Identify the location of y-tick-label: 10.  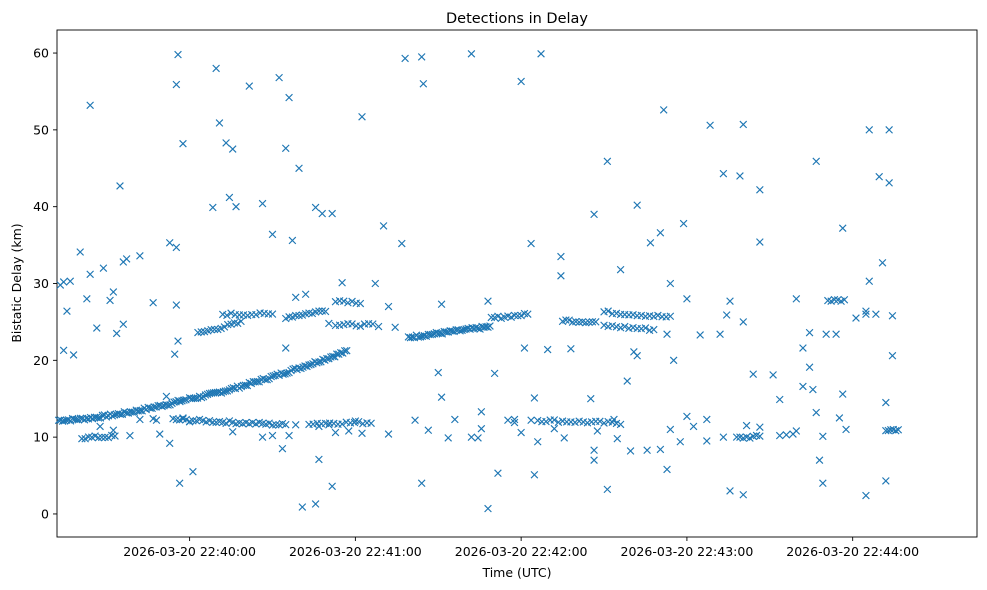
(41, 437).